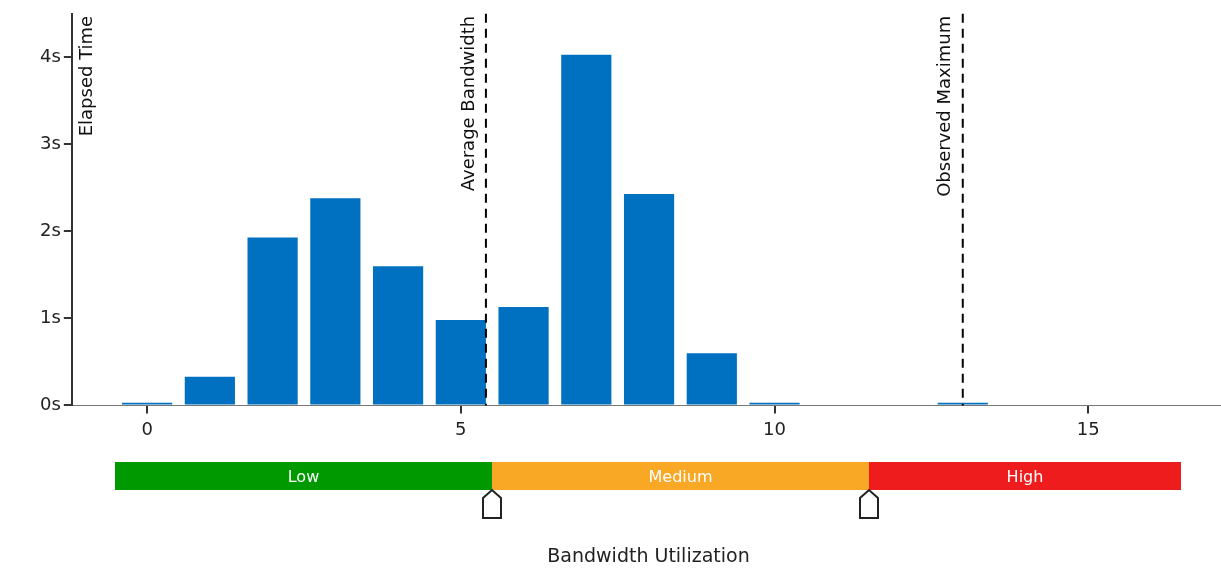  Describe the element at coordinates (50, 404) in the screenshot. I see `y-tick-label: 0s` at that location.